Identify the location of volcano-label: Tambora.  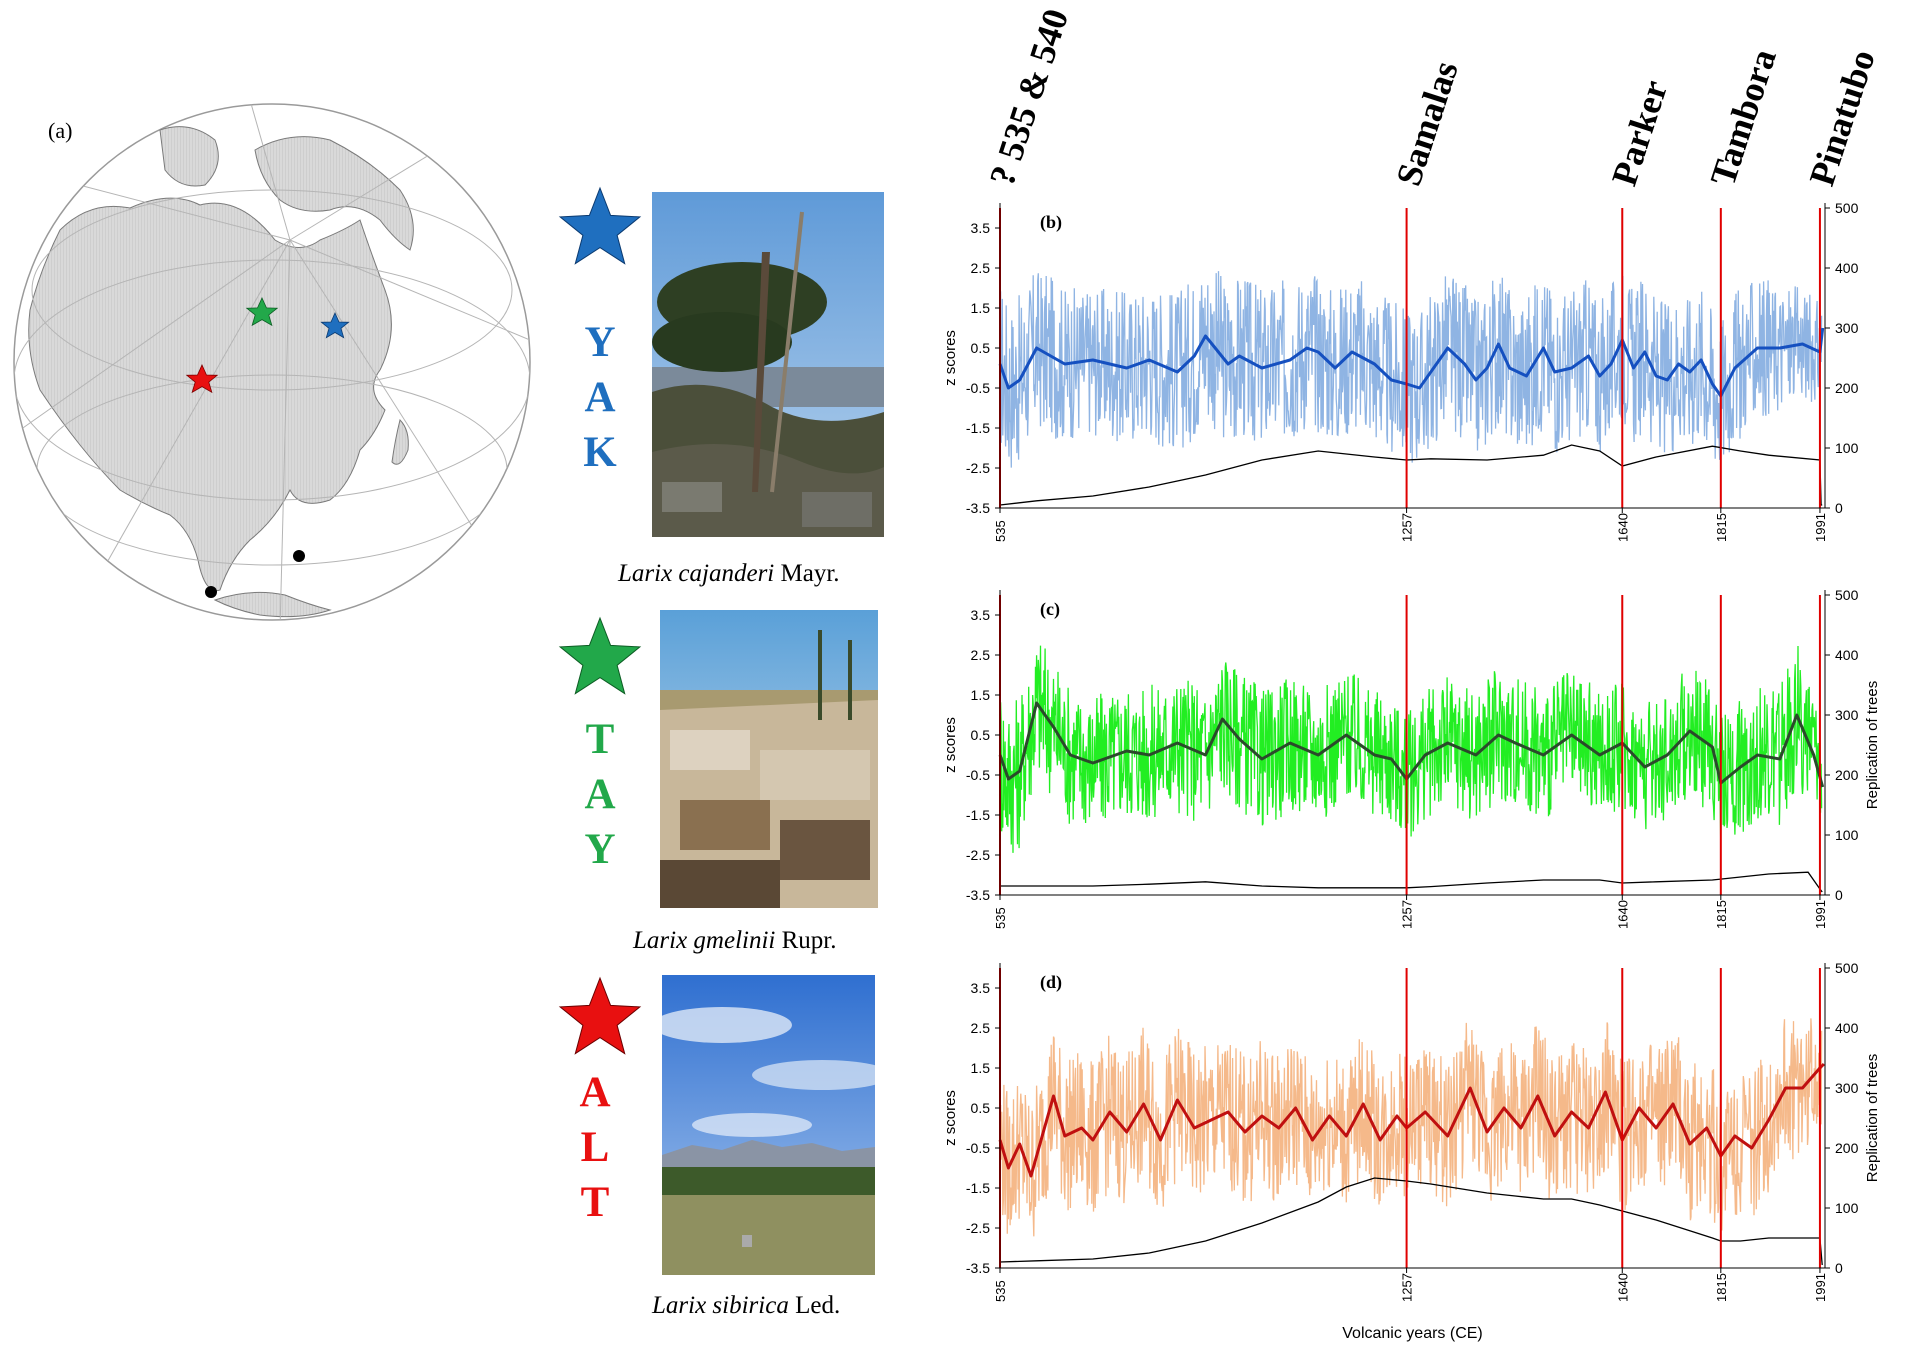
(1743, 117).